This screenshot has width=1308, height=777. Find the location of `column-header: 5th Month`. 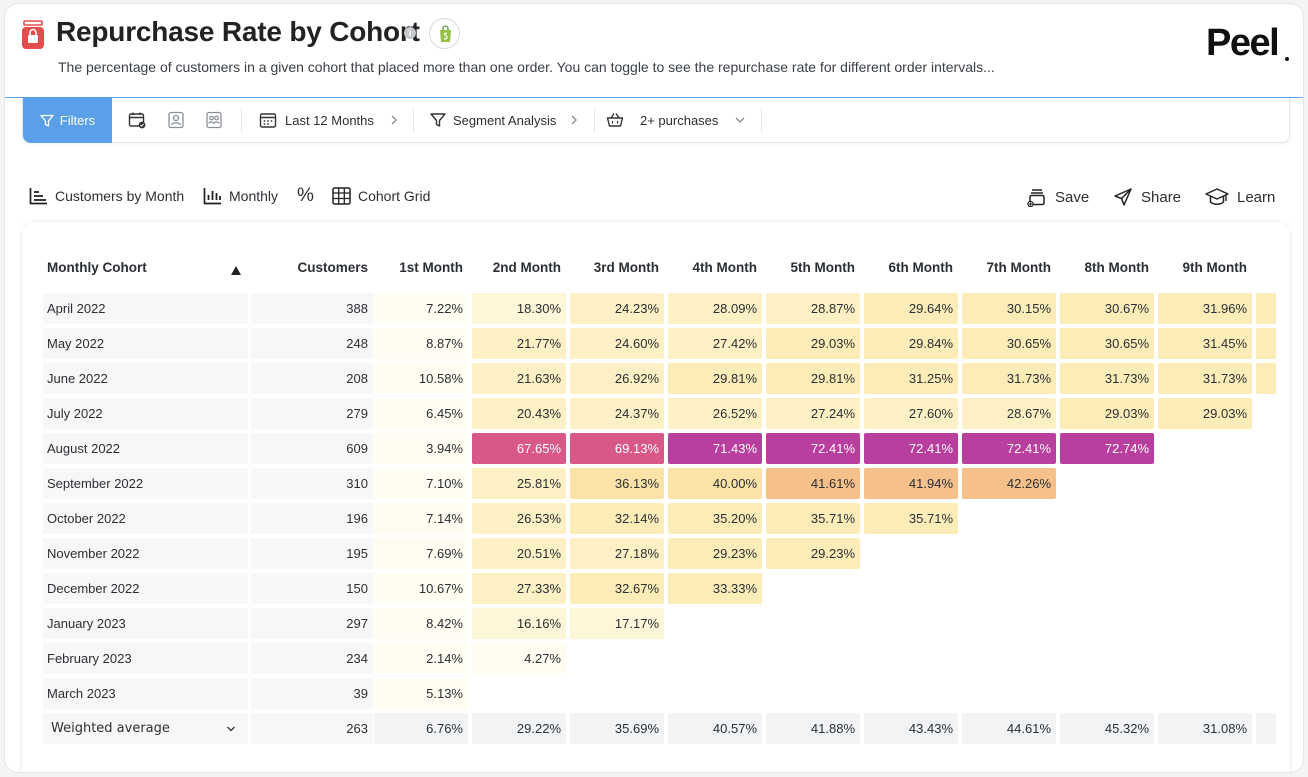

column-header: 5th Month is located at coordinates (822, 267).